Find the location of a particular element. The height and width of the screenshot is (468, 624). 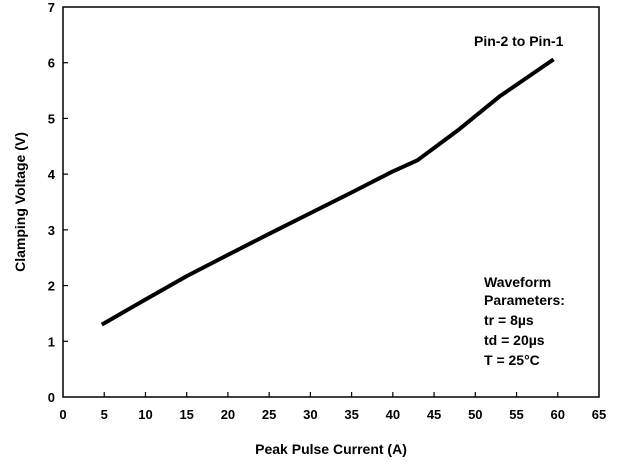

y-tick-label: 2 is located at coordinates (51, 286).